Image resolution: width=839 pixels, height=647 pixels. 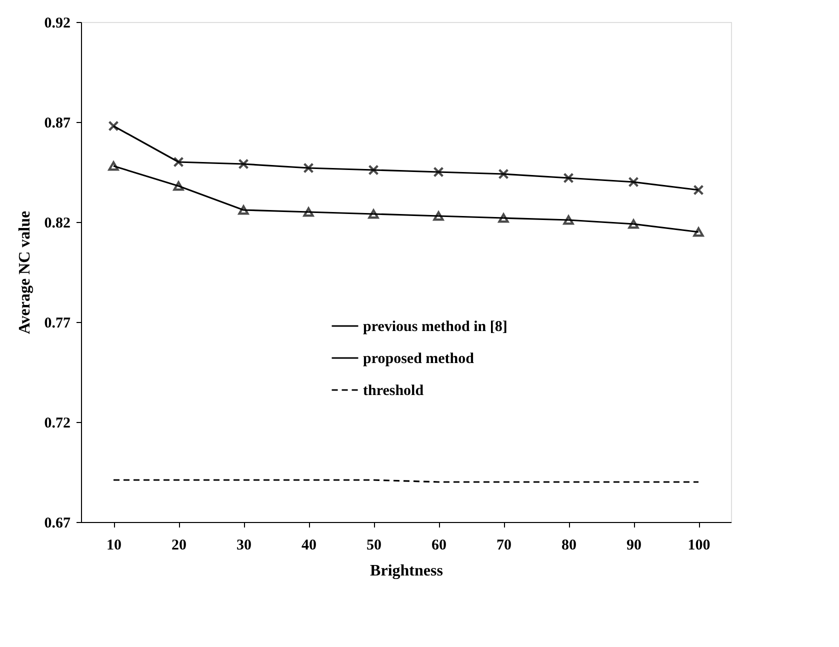 What do you see at coordinates (406, 571) in the screenshot?
I see `x-axis-title: Brightness` at bounding box center [406, 571].